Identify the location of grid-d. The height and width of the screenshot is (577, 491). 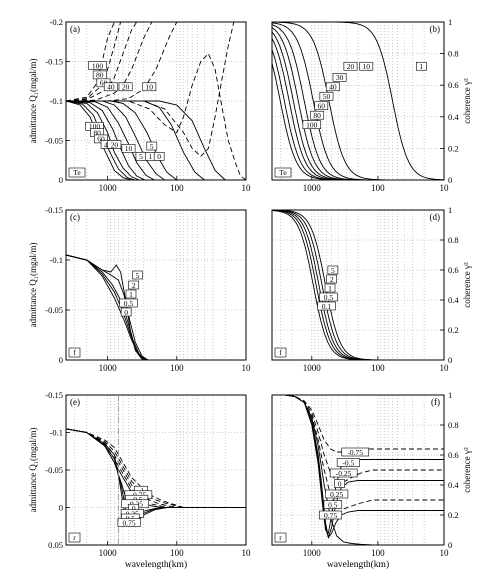
(358, 285).